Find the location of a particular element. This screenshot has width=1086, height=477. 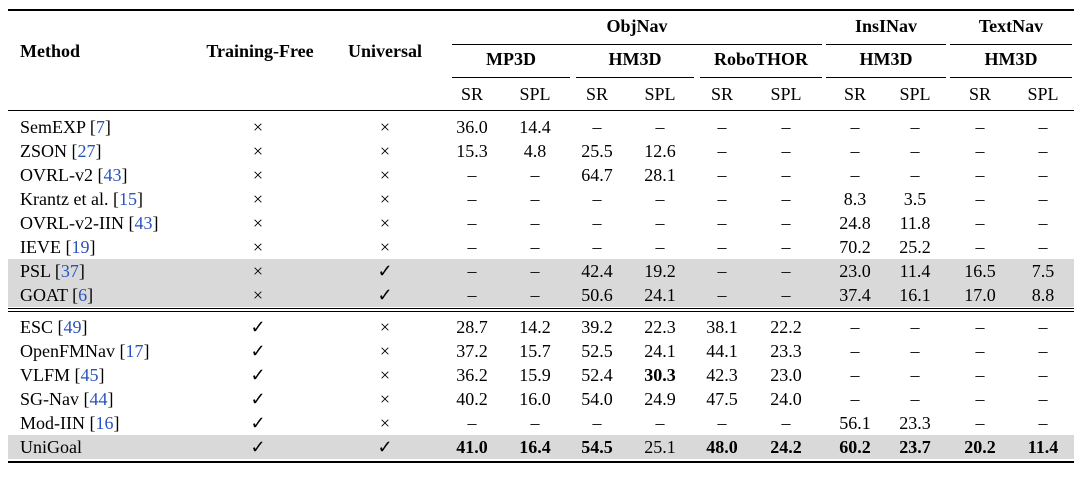

header-method: Method is located at coordinates (50, 51).